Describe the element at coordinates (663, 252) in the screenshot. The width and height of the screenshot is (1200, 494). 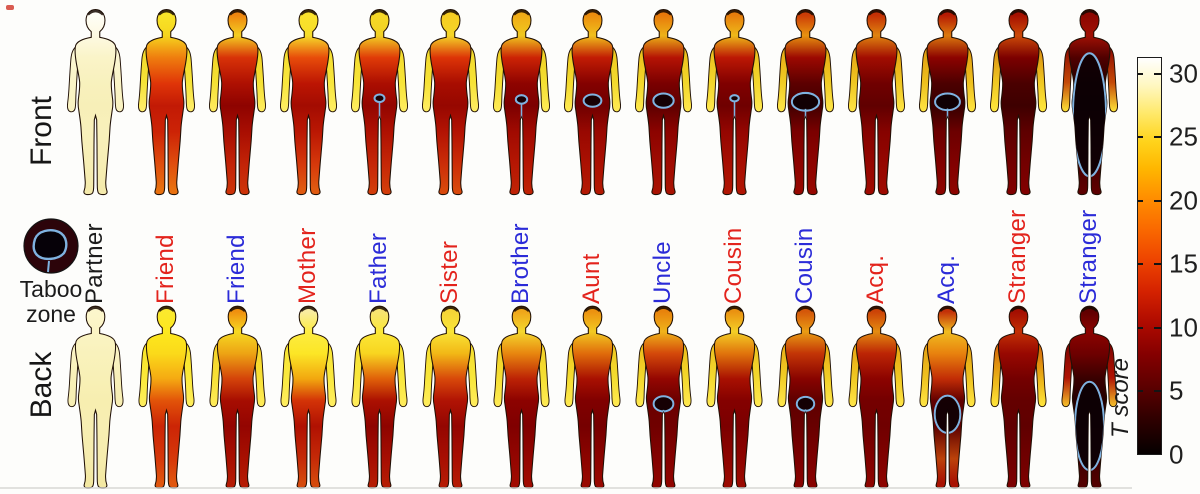
I see `label-cell: Uncle` at that location.